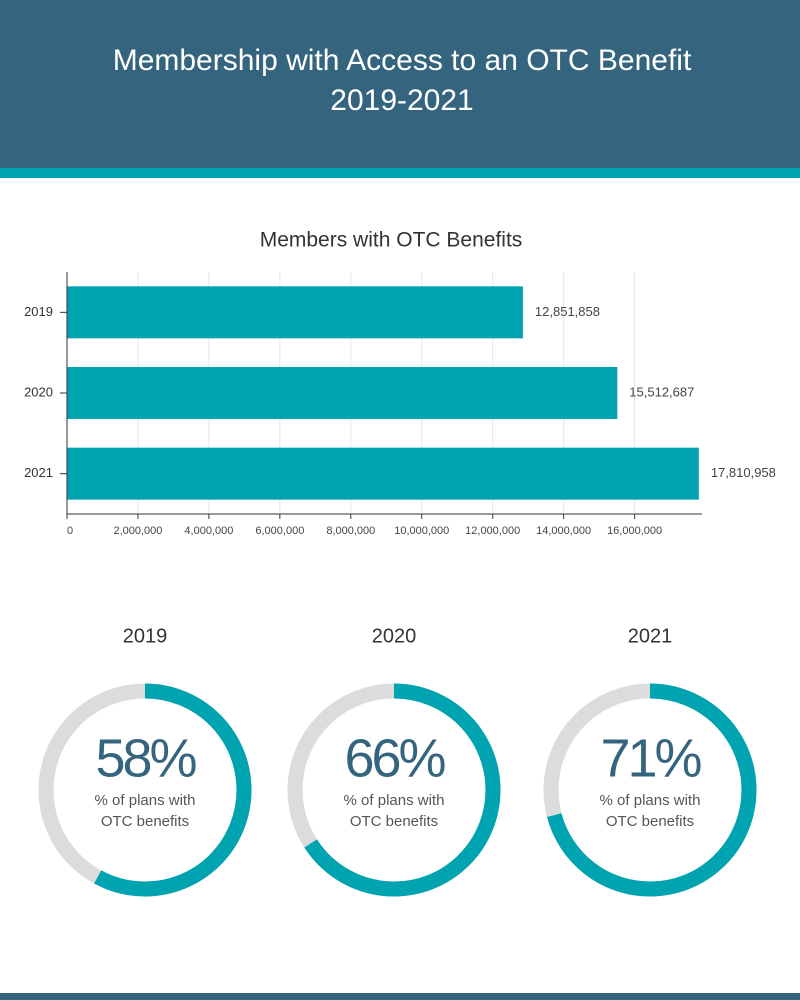 The width and height of the screenshot is (800, 1000). Describe the element at coordinates (145, 758) in the screenshot. I see `donut-value: 58%` at that location.